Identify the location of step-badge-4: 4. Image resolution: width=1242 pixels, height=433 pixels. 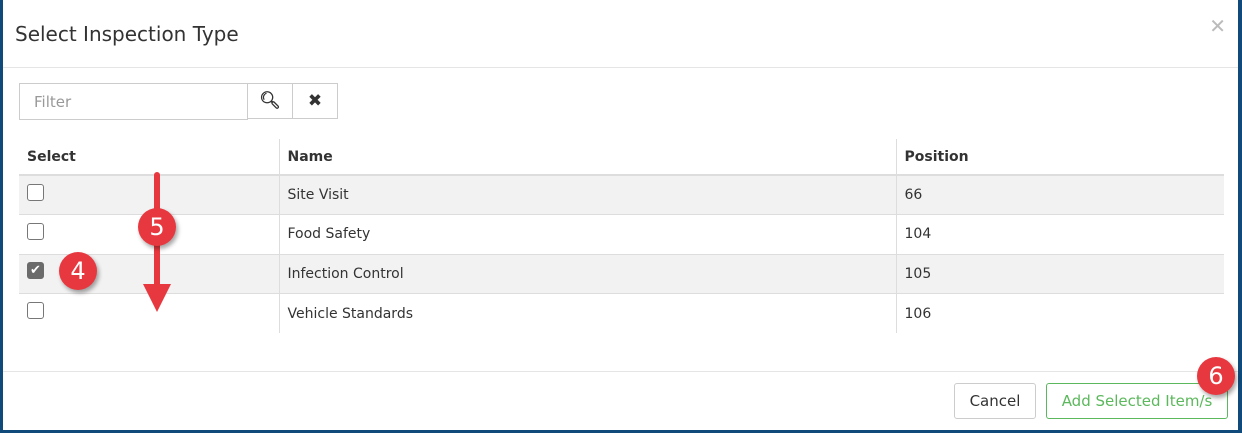
(78, 271).